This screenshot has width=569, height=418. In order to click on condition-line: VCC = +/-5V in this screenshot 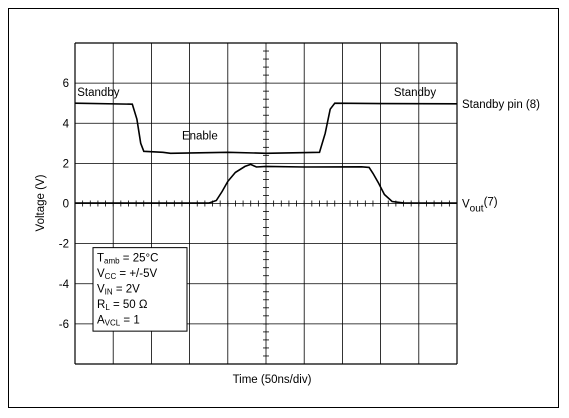, I will do `click(127, 274)`.